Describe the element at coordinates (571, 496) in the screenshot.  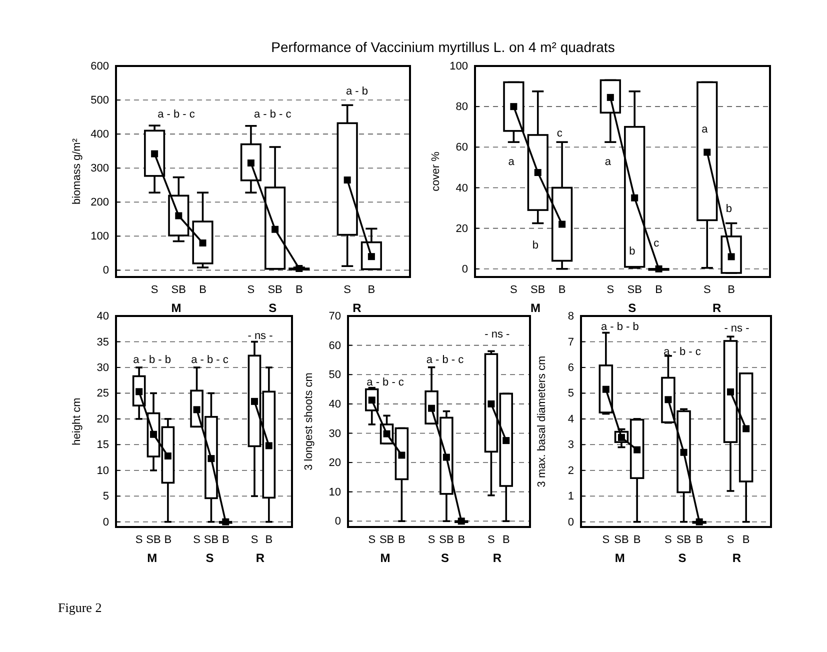
I see `y-tick-label: 1` at that location.